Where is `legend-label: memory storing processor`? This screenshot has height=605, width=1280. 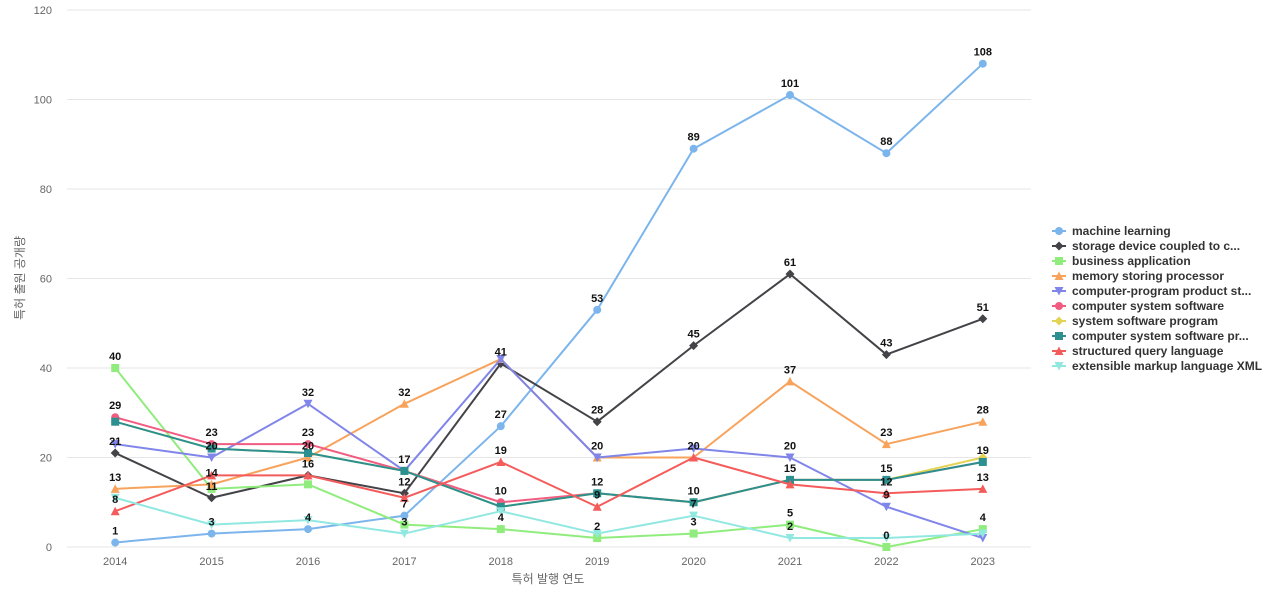
legend-label: memory storing processor is located at coordinates (1148, 276).